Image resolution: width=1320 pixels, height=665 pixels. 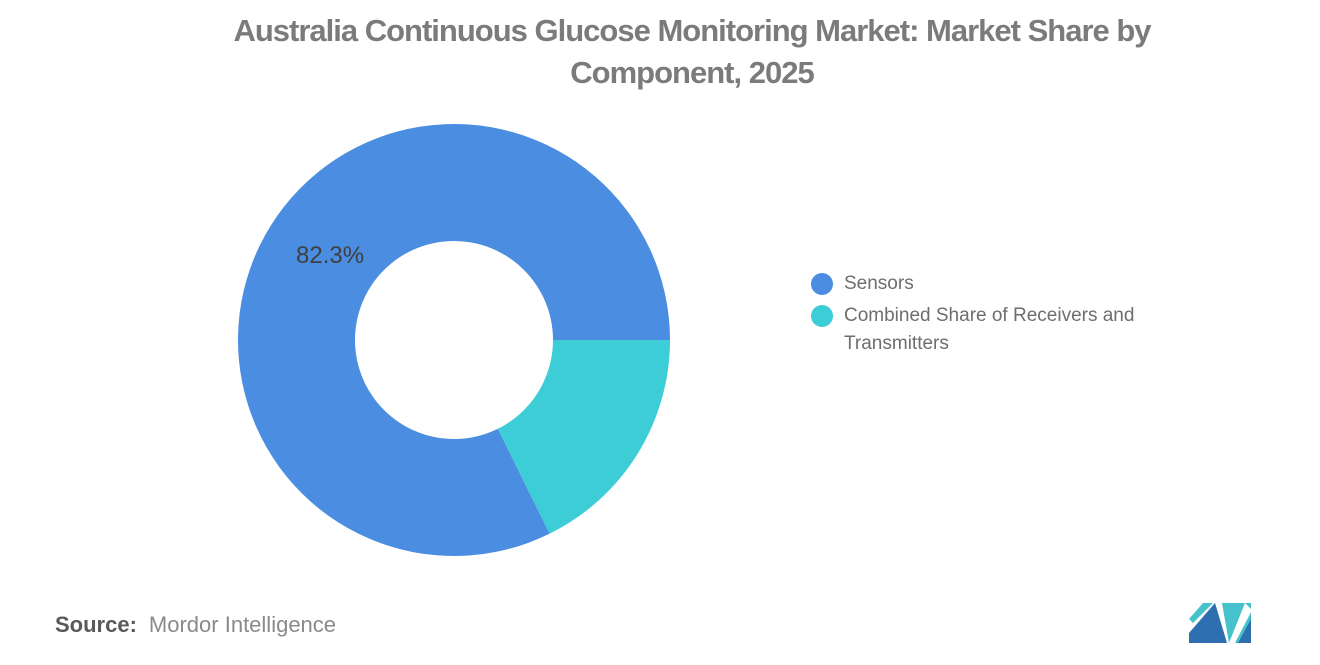 I want to click on legend-marker-receivers-transmitters-icon, so click(x=822, y=316).